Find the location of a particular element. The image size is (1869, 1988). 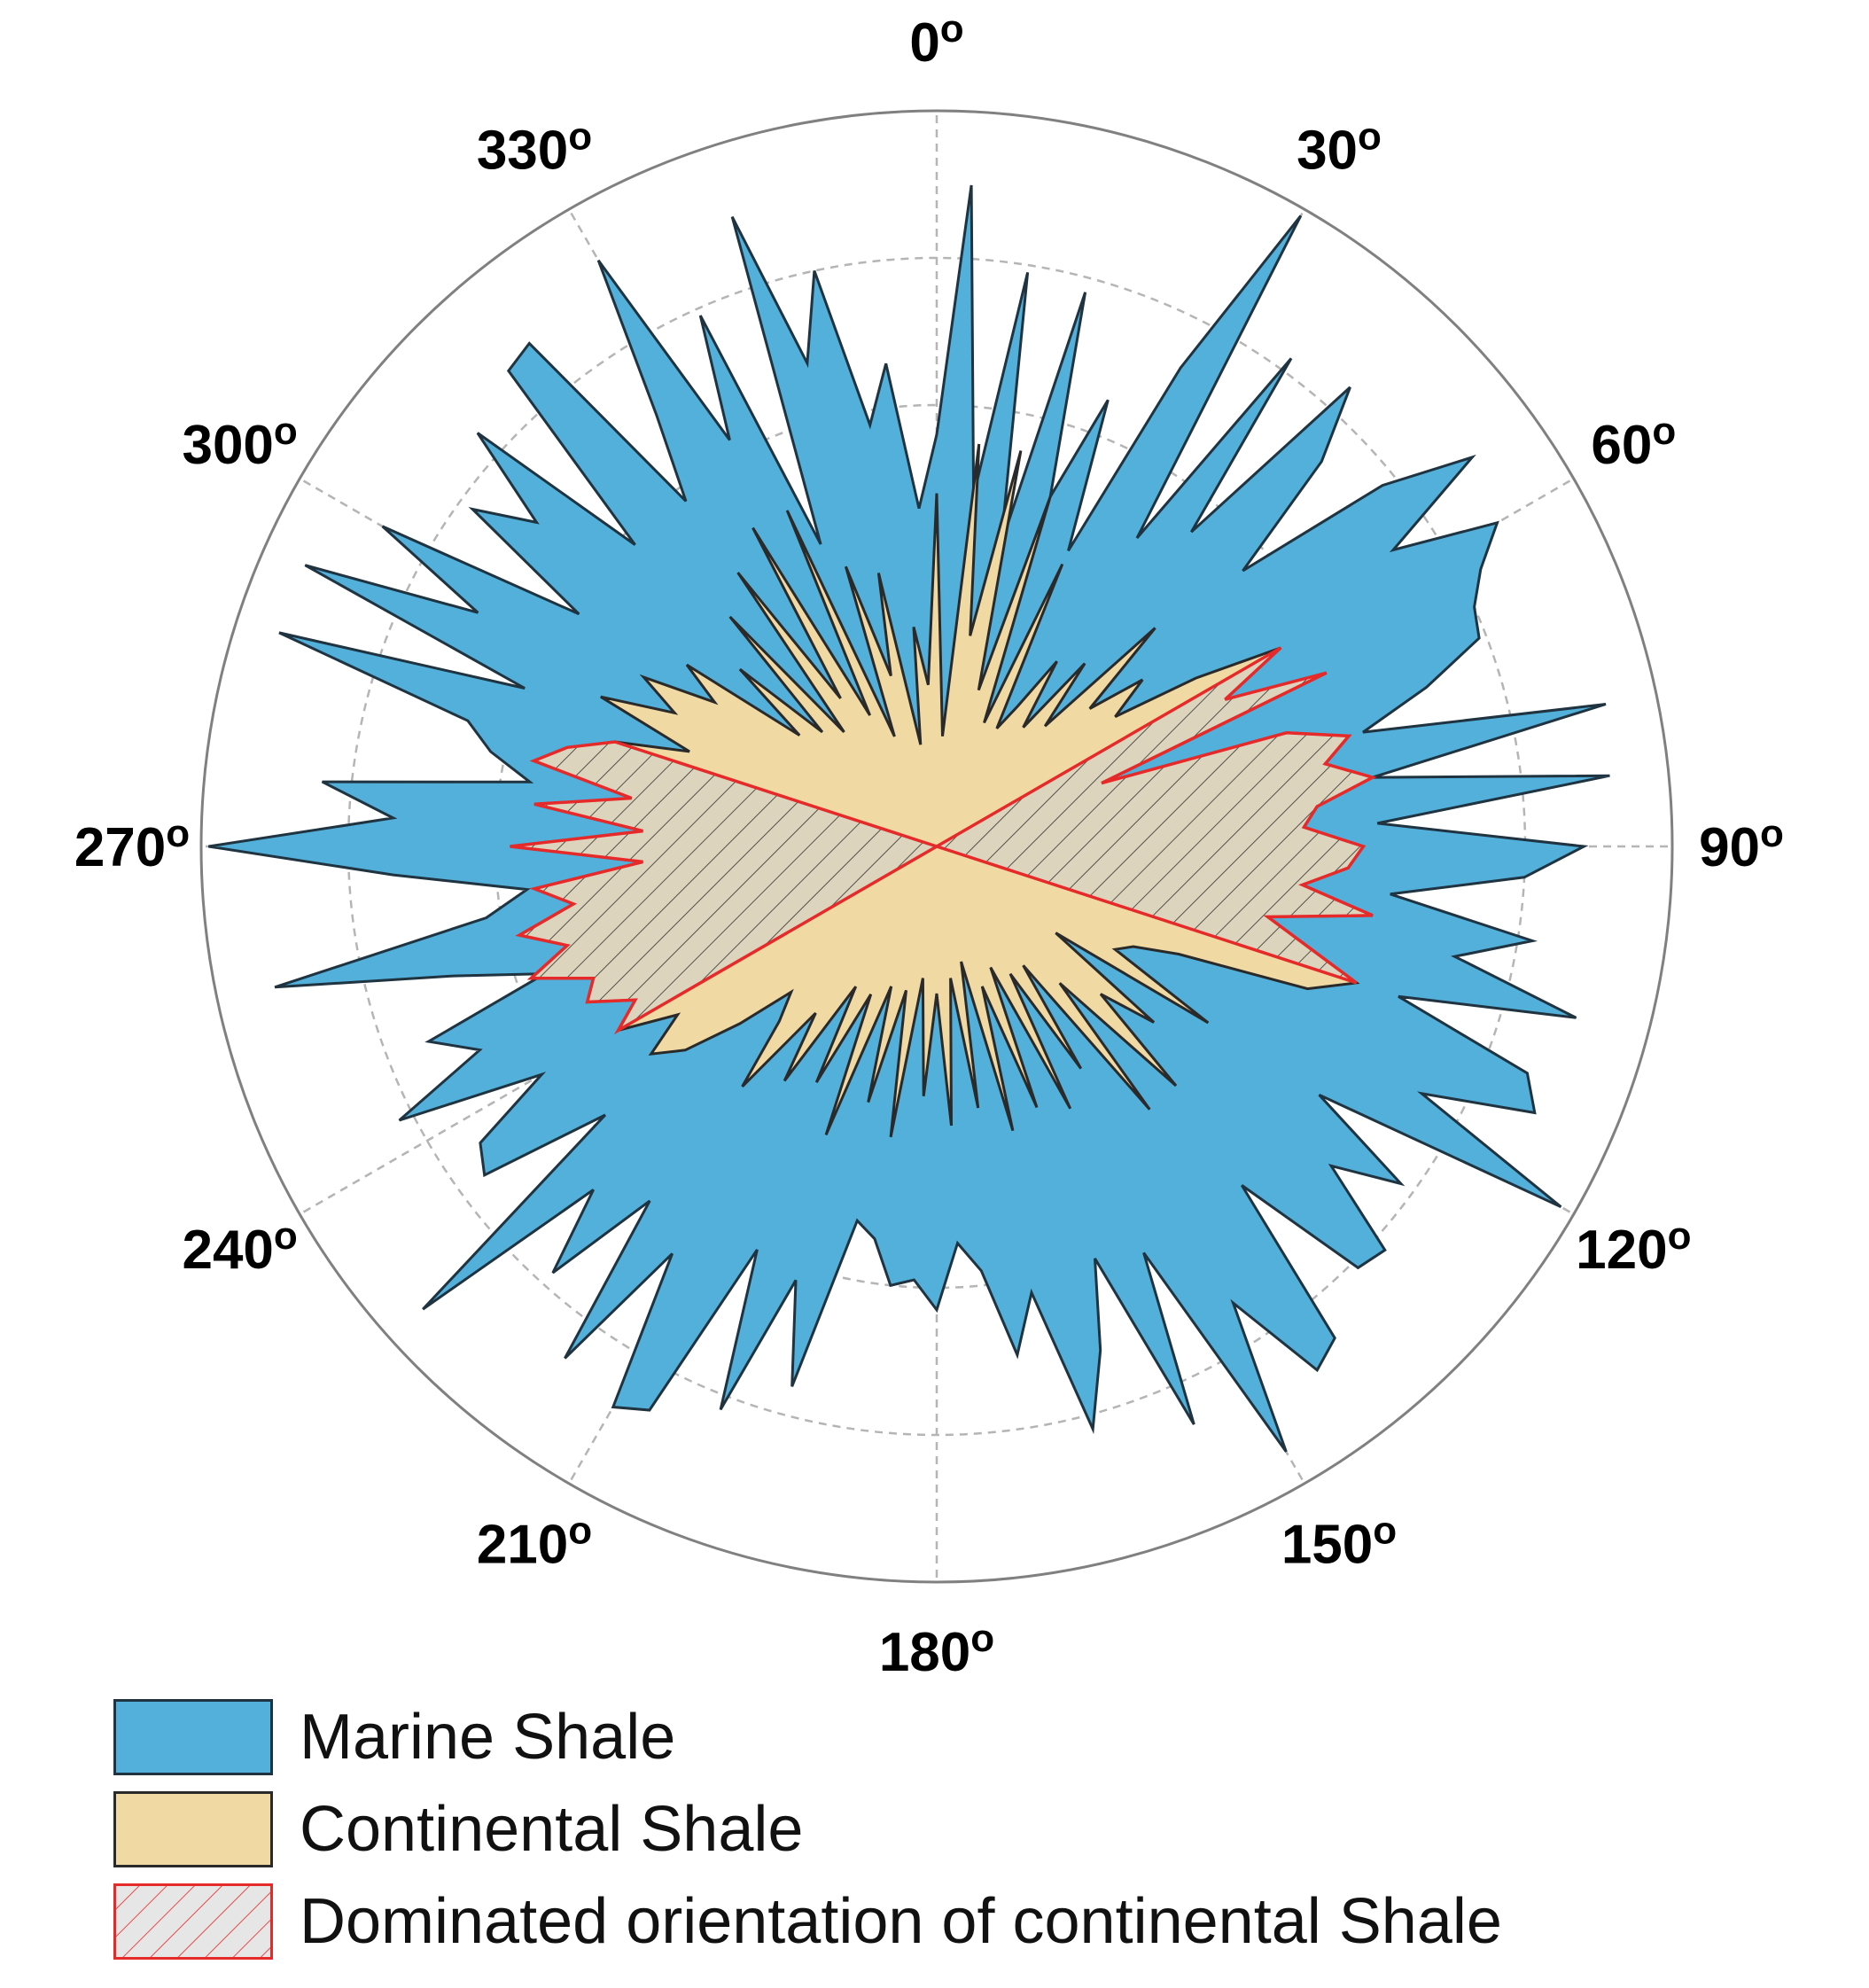

angle-label-240: 240o is located at coordinates (239, 1247).